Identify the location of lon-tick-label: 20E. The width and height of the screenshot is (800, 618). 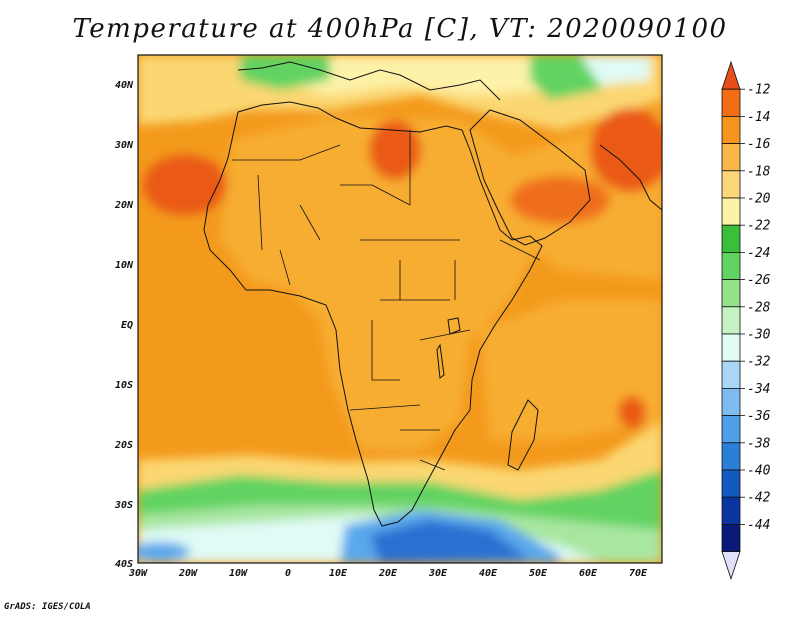
(388, 573).